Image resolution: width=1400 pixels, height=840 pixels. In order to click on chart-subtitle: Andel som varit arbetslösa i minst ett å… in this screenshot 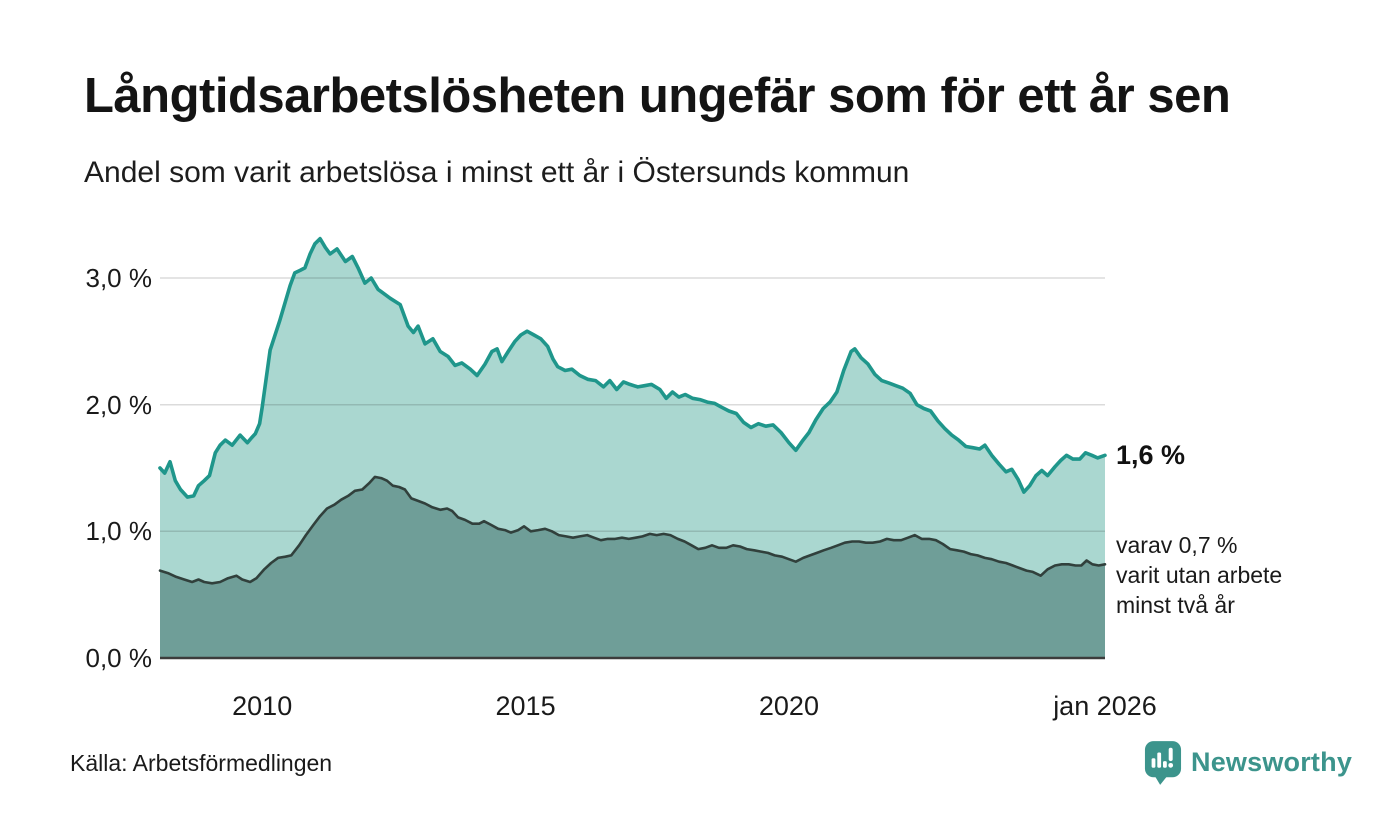, I will do `click(497, 172)`.